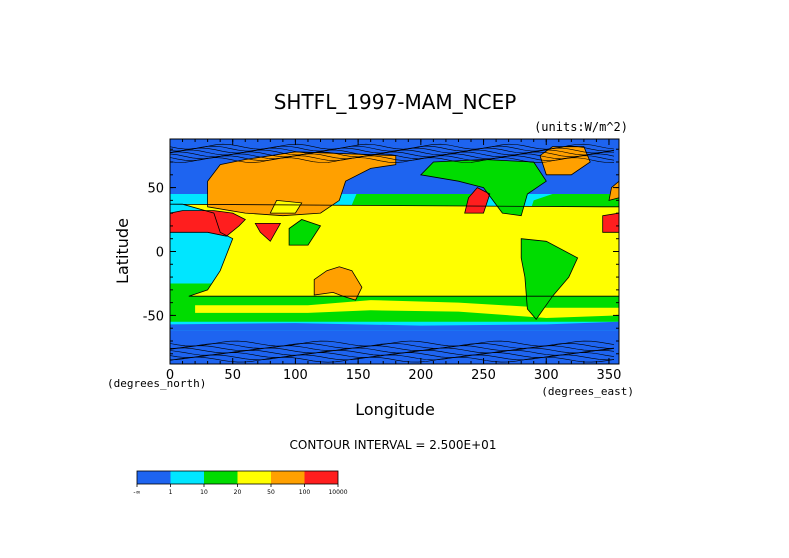  What do you see at coordinates (395, 102) in the screenshot?
I see `chart-title: SHTFL_1997-MAM_NCEP` at bounding box center [395, 102].